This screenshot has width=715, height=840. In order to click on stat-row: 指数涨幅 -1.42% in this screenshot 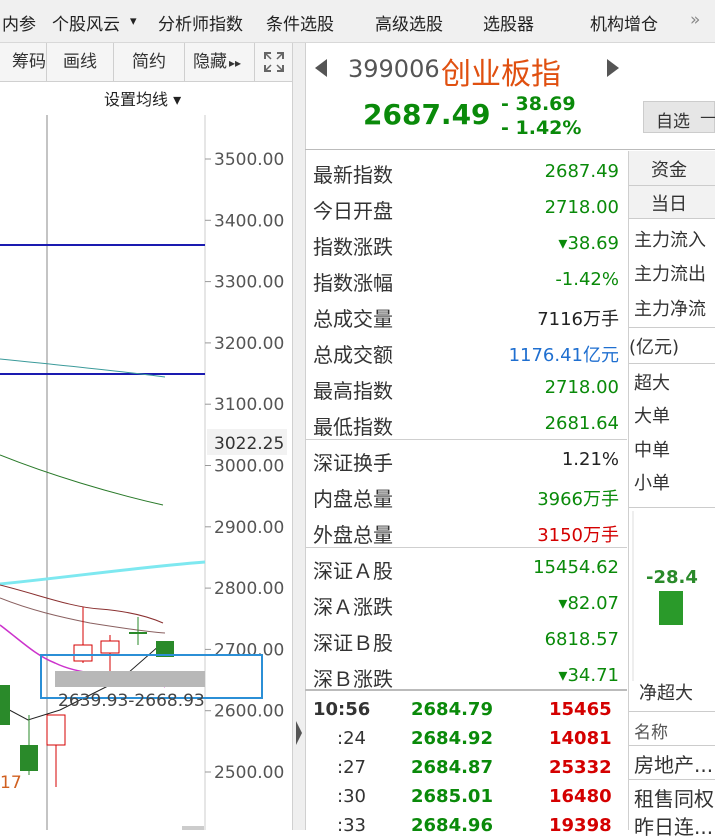, I will do `click(466, 279)`.